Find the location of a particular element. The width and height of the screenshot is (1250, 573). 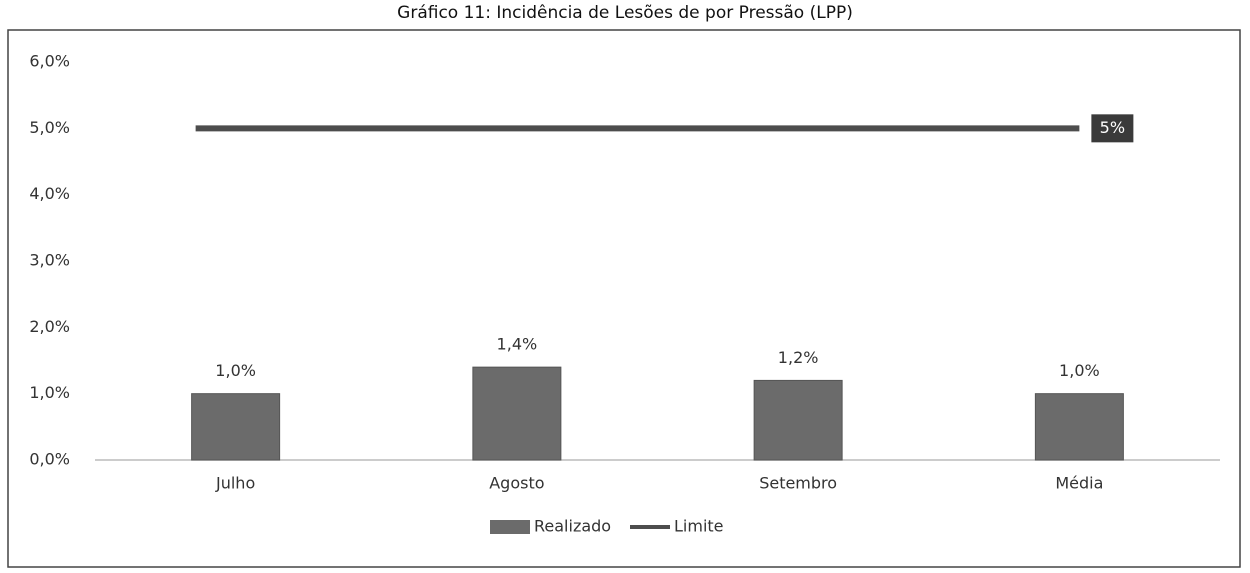

y-tick-label: 0,0% is located at coordinates (49, 459).